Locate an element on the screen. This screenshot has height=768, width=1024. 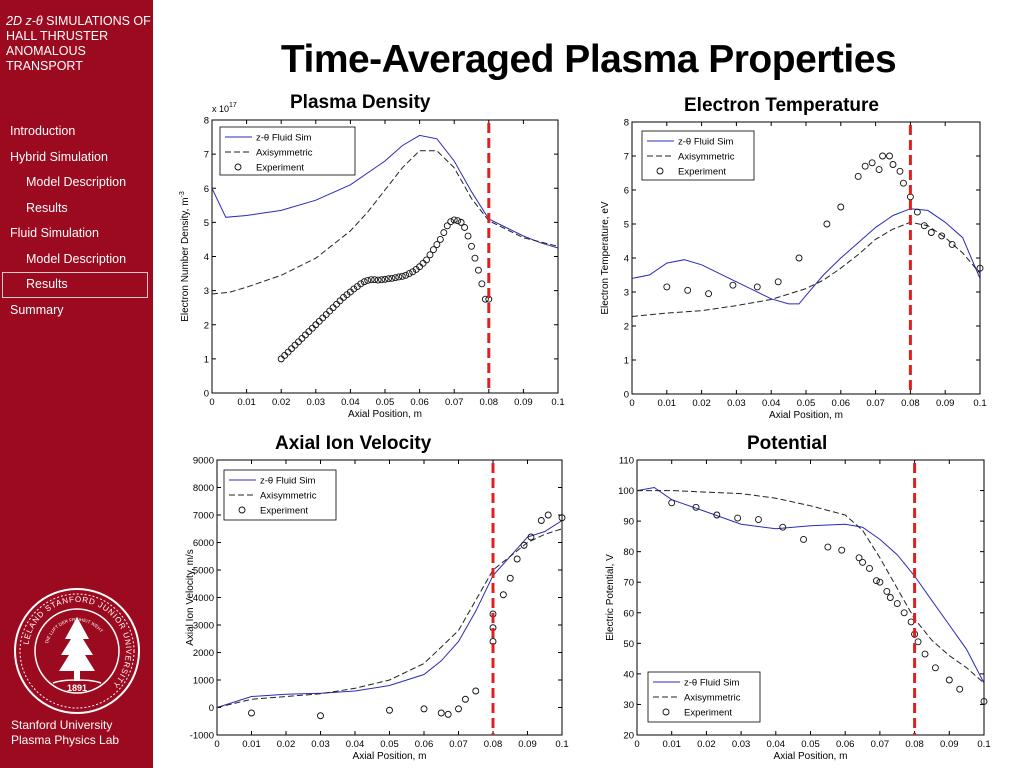
y-axis-label: Electron Number Density, m-3 is located at coordinates (185, 256).